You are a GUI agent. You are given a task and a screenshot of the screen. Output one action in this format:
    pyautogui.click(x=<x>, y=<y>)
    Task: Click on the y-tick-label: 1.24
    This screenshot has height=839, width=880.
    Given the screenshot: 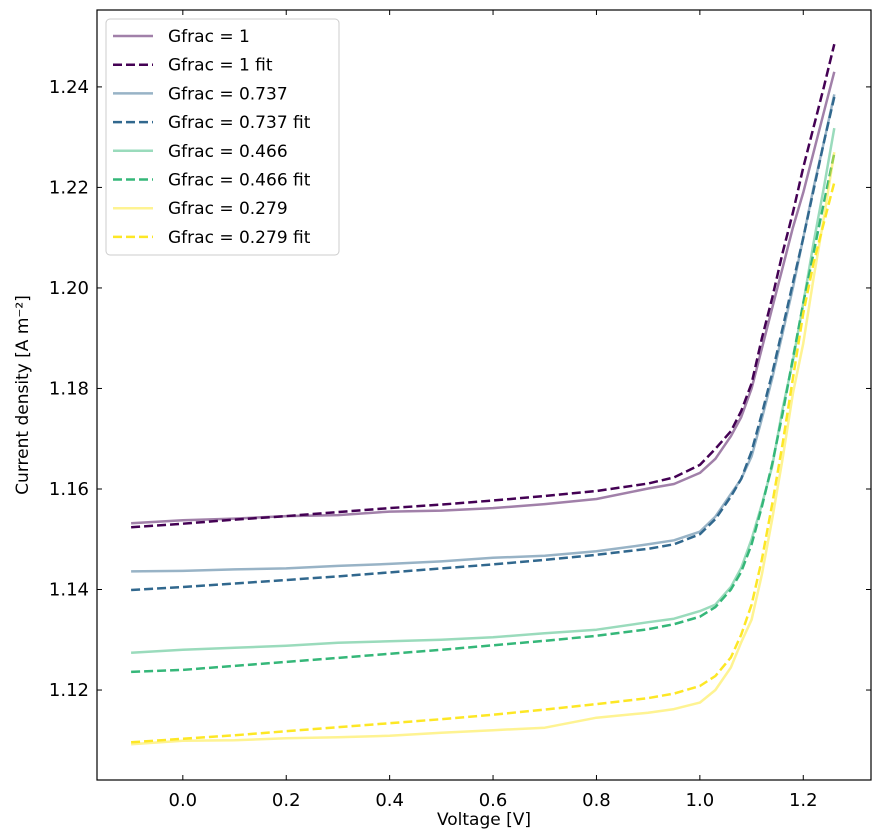 What is the action you would take?
    pyautogui.click(x=69, y=87)
    